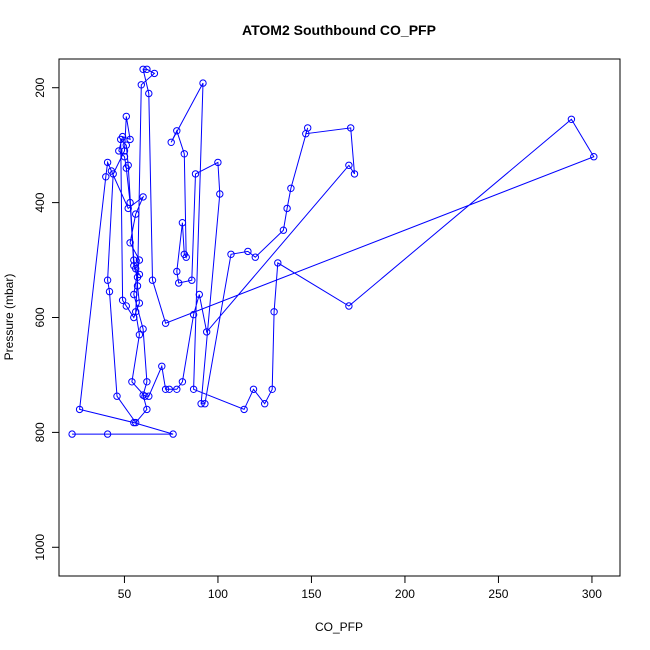  Describe the element at coordinates (218, 594) in the screenshot. I see `x-tick-label: 100` at that location.